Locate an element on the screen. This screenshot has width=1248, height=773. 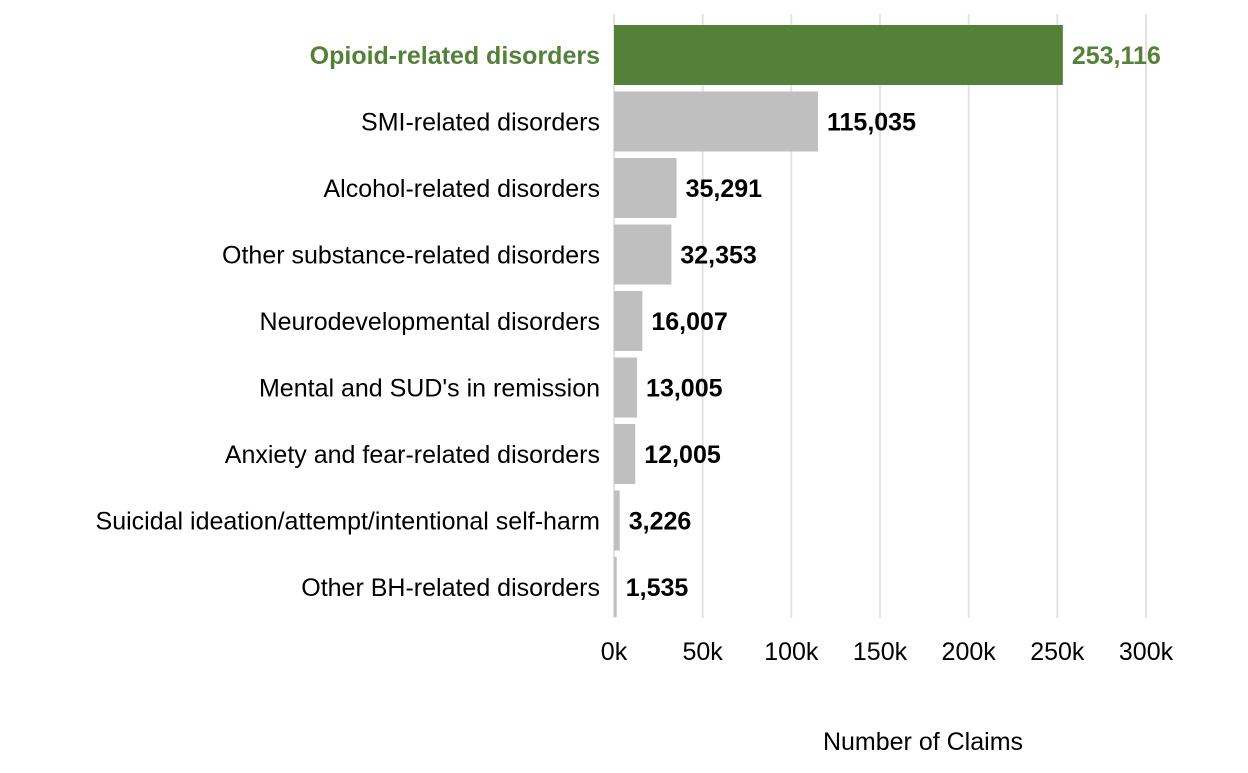
tick-layer: 0k 50k 100k 150k 200k 250k 300k is located at coordinates (887, 652).